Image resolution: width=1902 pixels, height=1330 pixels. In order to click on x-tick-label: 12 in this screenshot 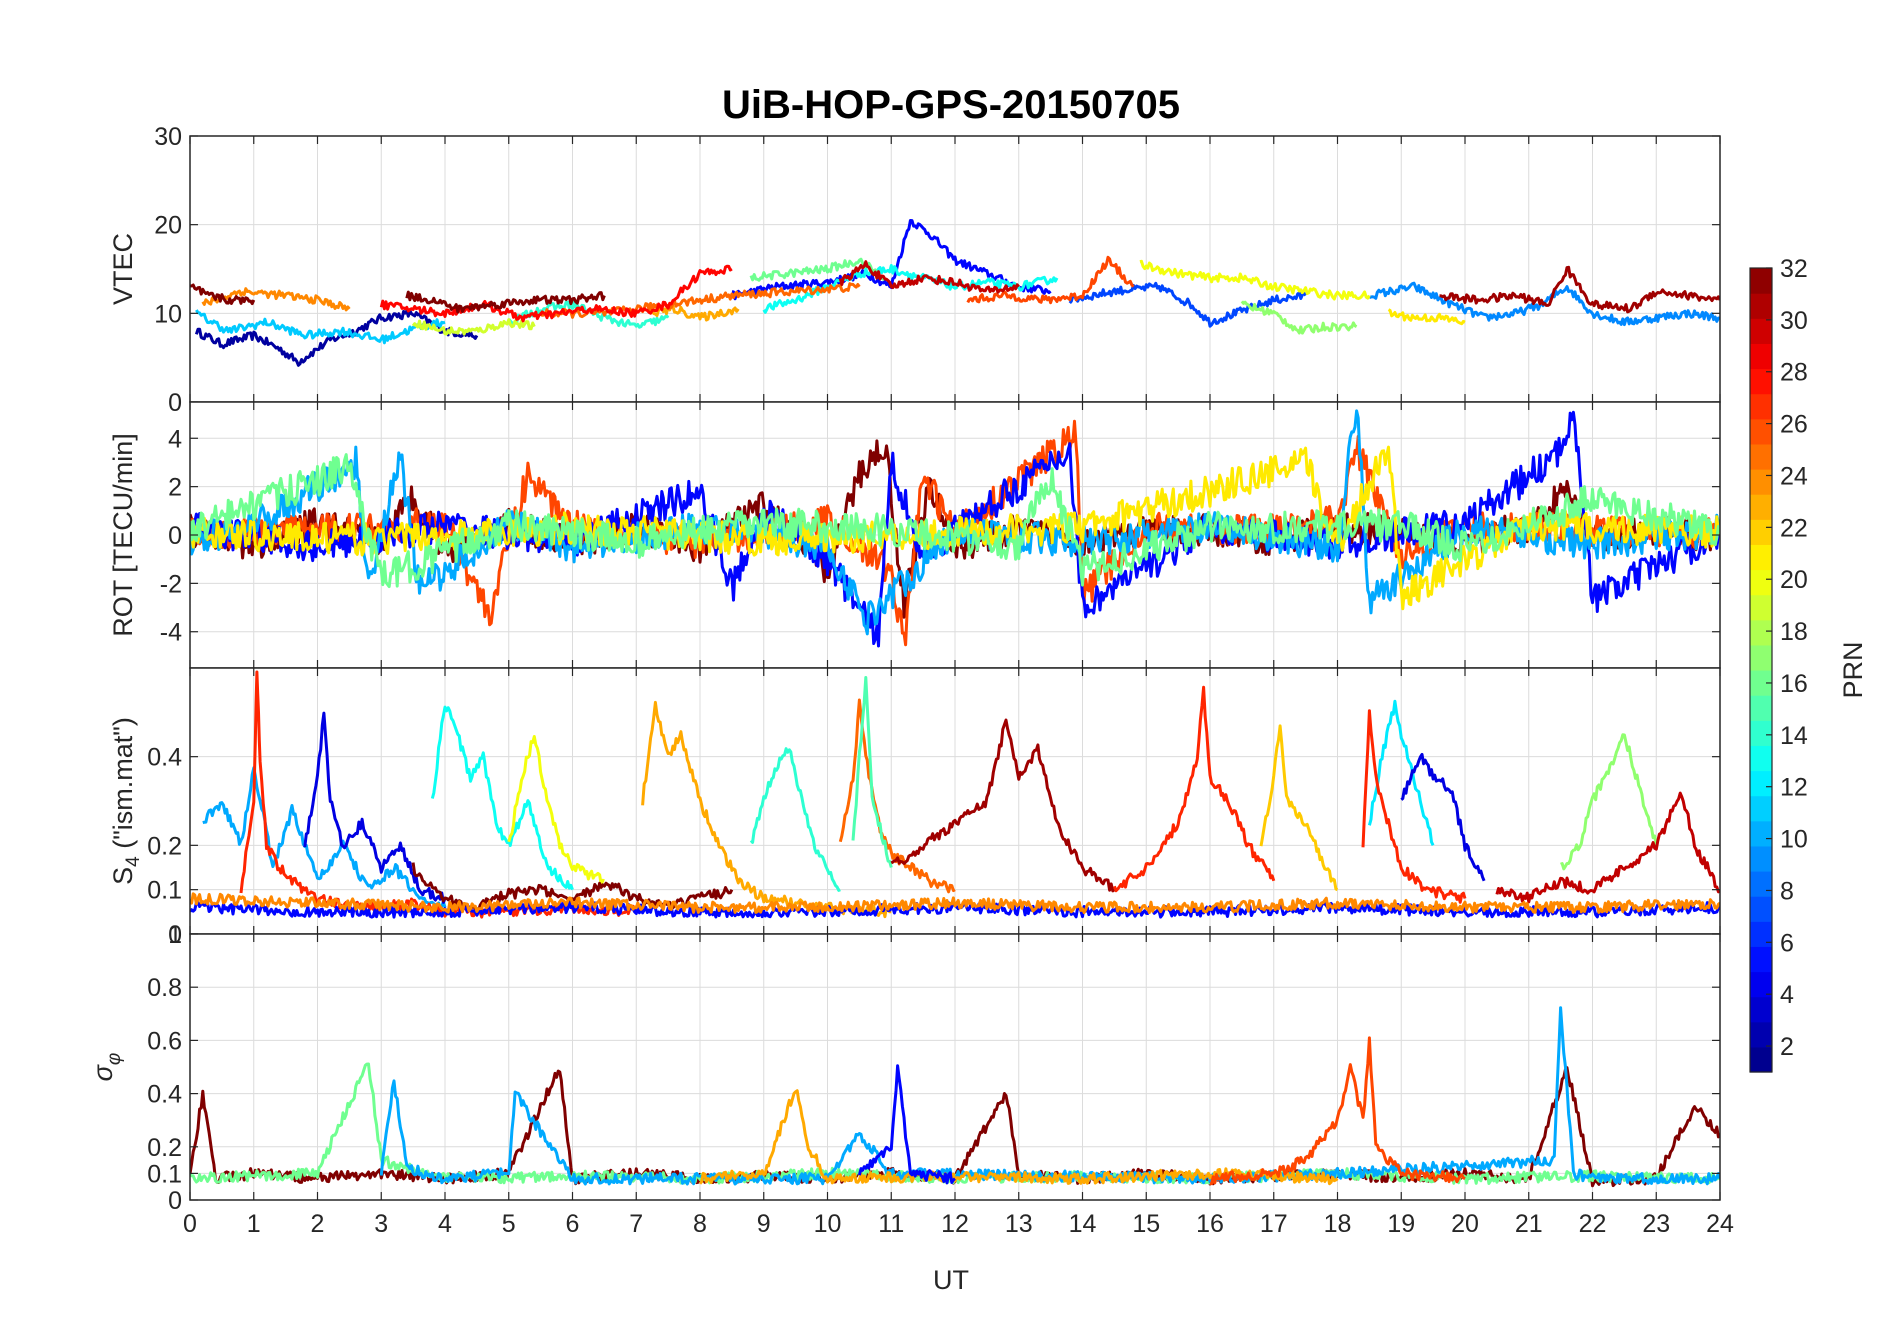, I will do `click(955, 1224)`.